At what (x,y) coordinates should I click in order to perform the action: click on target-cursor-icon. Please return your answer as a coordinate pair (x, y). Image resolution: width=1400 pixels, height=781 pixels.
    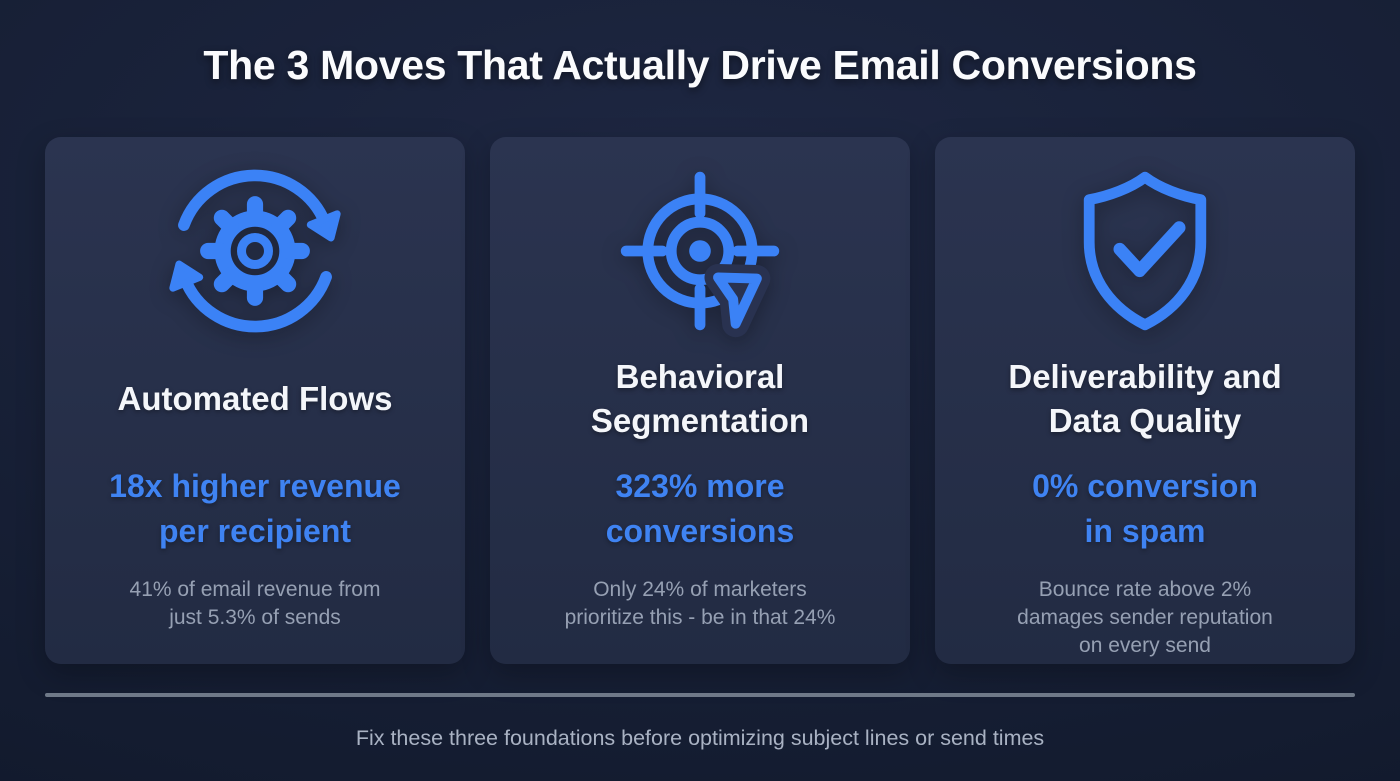
    Looking at the image, I should click on (700, 251).